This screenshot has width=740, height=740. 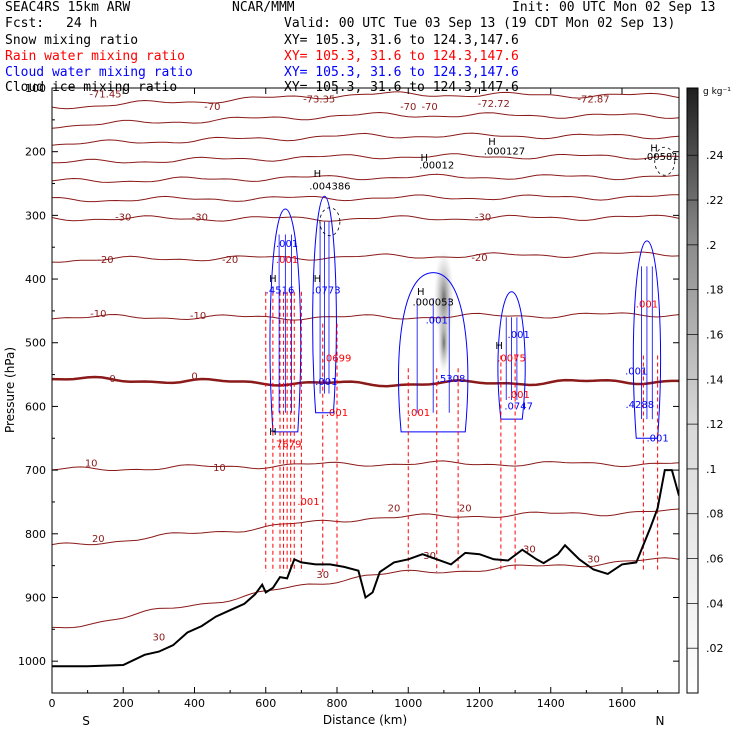 What do you see at coordinates (10, 390) in the screenshot?
I see `y-axis-label: Pressure (hPa)` at bounding box center [10, 390].